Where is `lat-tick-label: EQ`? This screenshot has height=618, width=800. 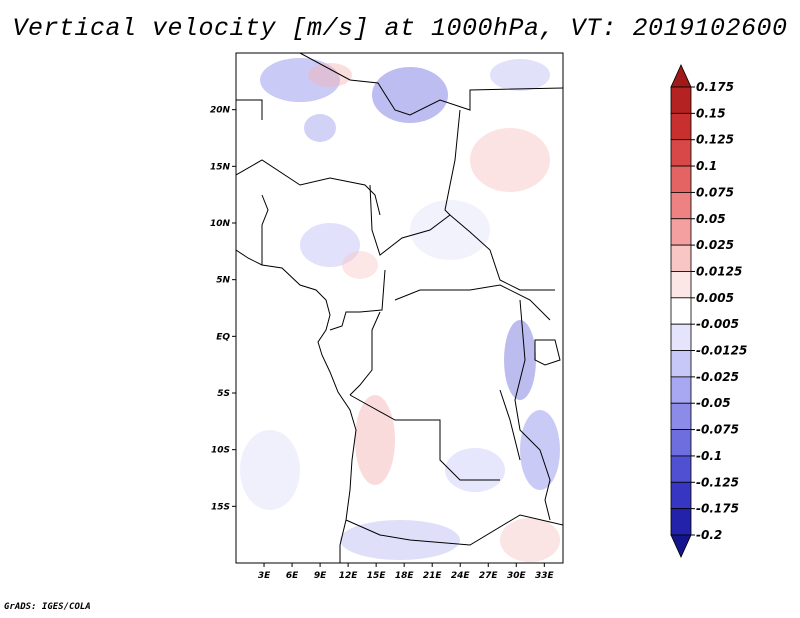
lat-tick-label: EQ is located at coordinates (223, 337).